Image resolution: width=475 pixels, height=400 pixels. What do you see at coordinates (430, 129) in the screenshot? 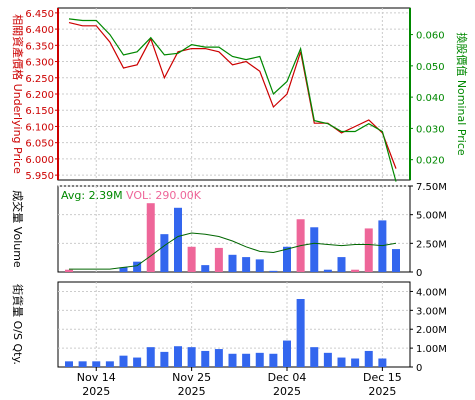
I see `right-tick-label: 0.030` at bounding box center [430, 129].